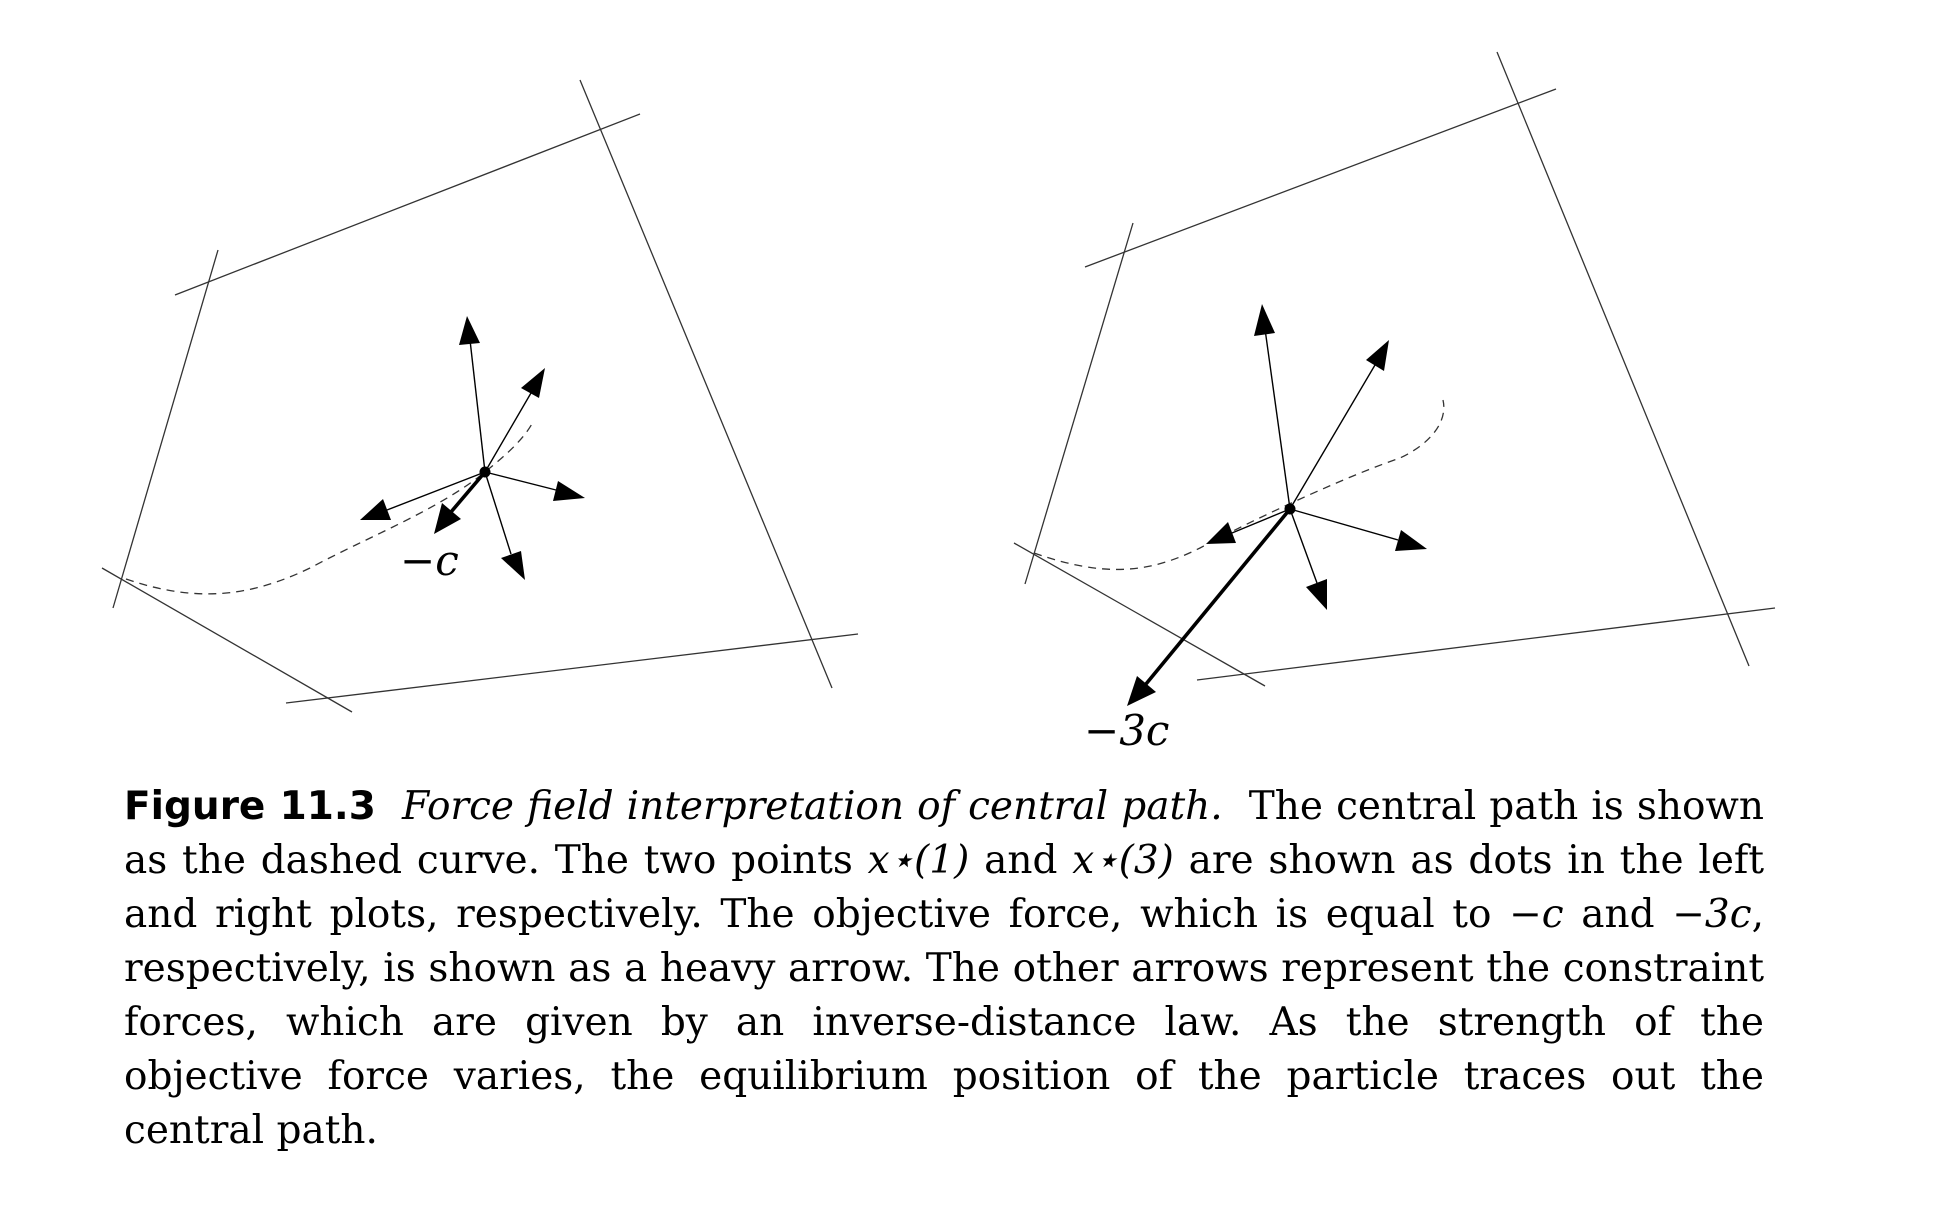  Describe the element at coordinates (1123, 860) in the screenshot. I see `math-x-star-3: x⋆(3)` at that location.